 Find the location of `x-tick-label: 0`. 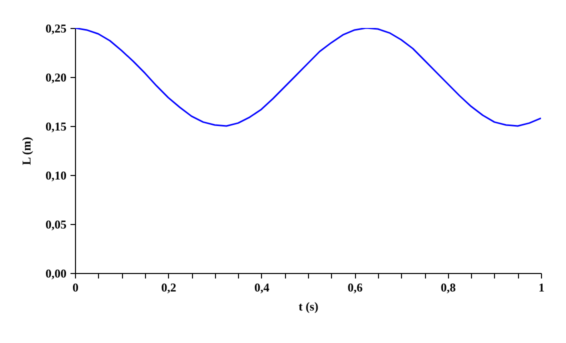

x-tick-label: 0 is located at coordinates (75, 287).